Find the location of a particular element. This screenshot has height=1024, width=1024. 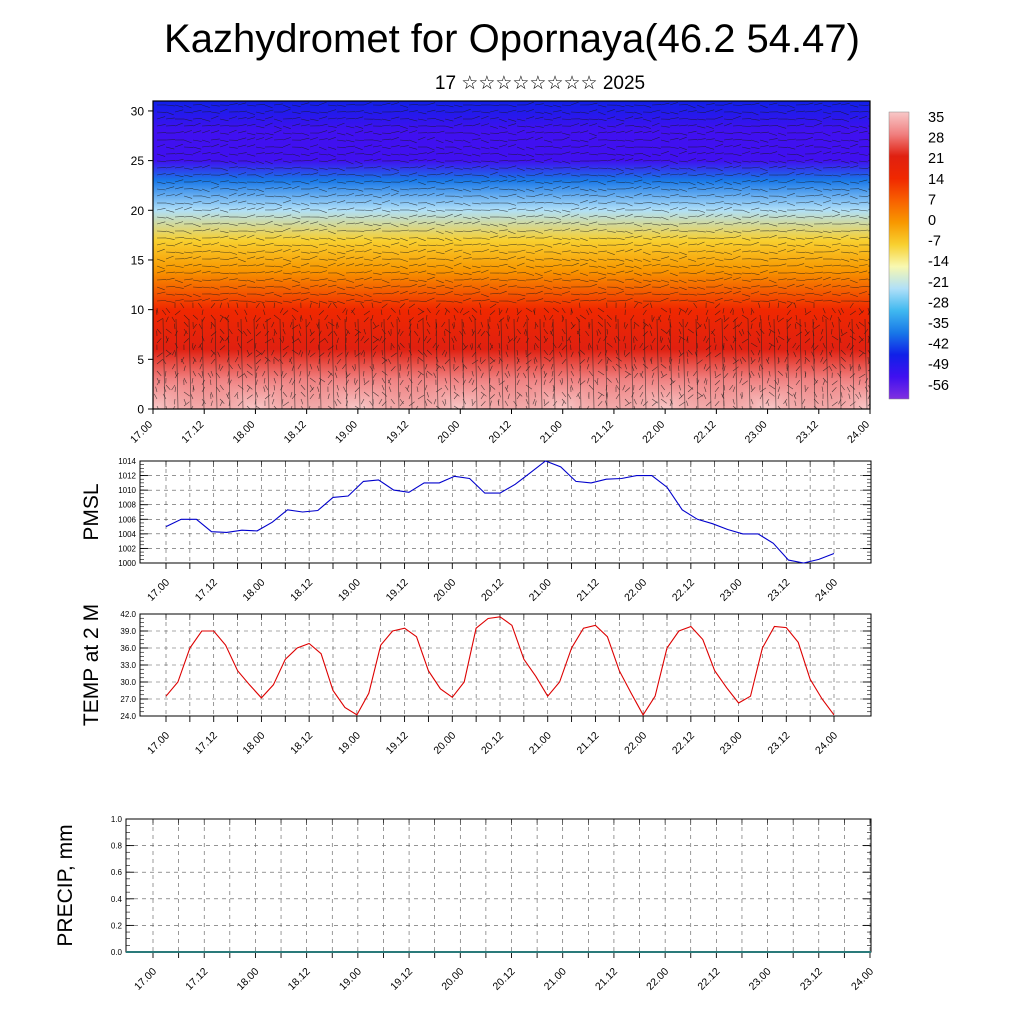

x-tick-label: 24.00 is located at coordinates (862, 979).